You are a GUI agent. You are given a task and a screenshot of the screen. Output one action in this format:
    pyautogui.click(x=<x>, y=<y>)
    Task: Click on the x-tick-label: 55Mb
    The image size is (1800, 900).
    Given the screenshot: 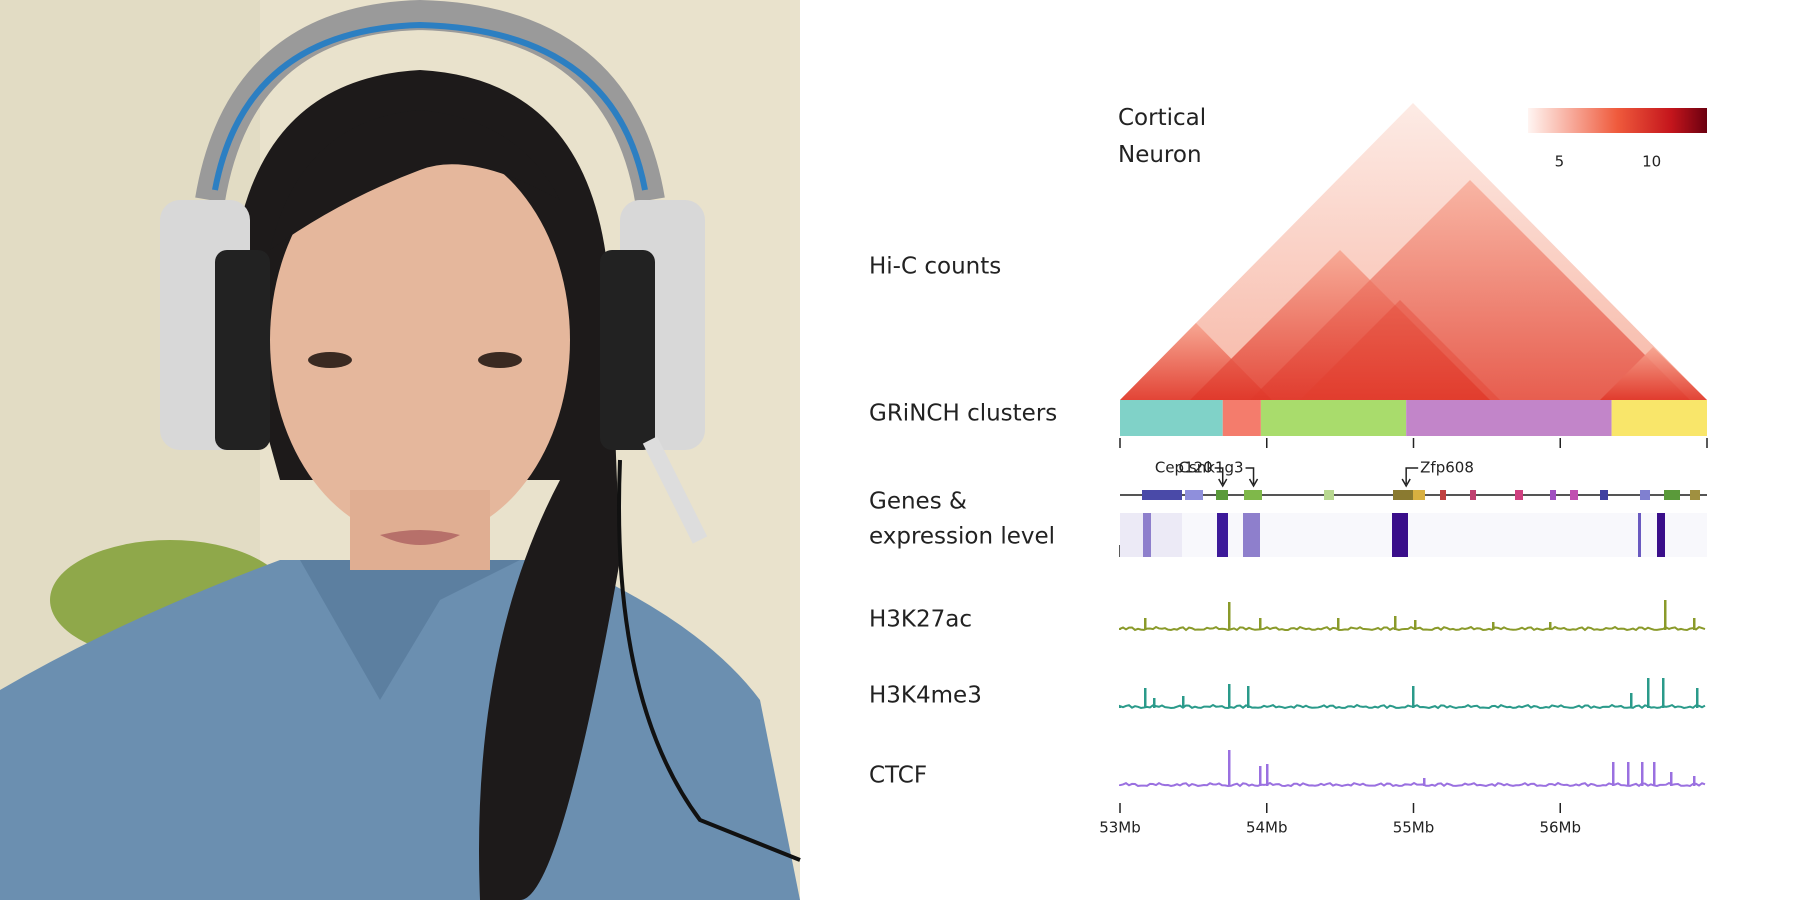 What is the action you would take?
    pyautogui.click(x=1414, y=828)
    